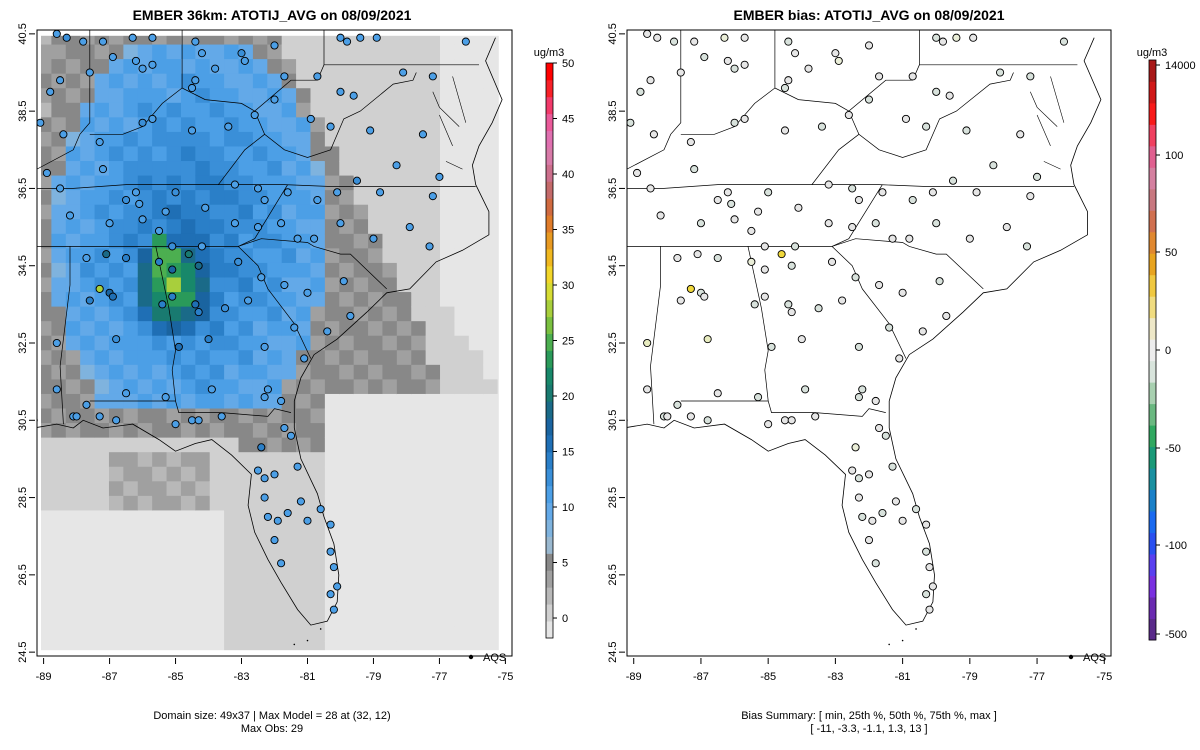  I want to click on left-y-tick-label: 32.5, so click(23, 342).